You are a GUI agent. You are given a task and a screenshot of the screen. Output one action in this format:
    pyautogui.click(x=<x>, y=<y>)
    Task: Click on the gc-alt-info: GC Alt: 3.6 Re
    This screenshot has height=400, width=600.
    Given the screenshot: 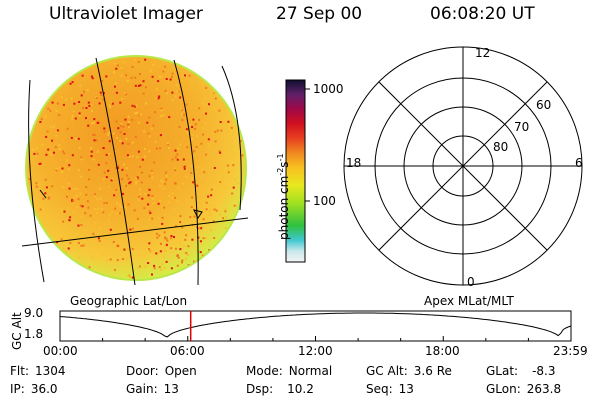 What is the action you would take?
    pyautogui.click(x=409, y=371)
    